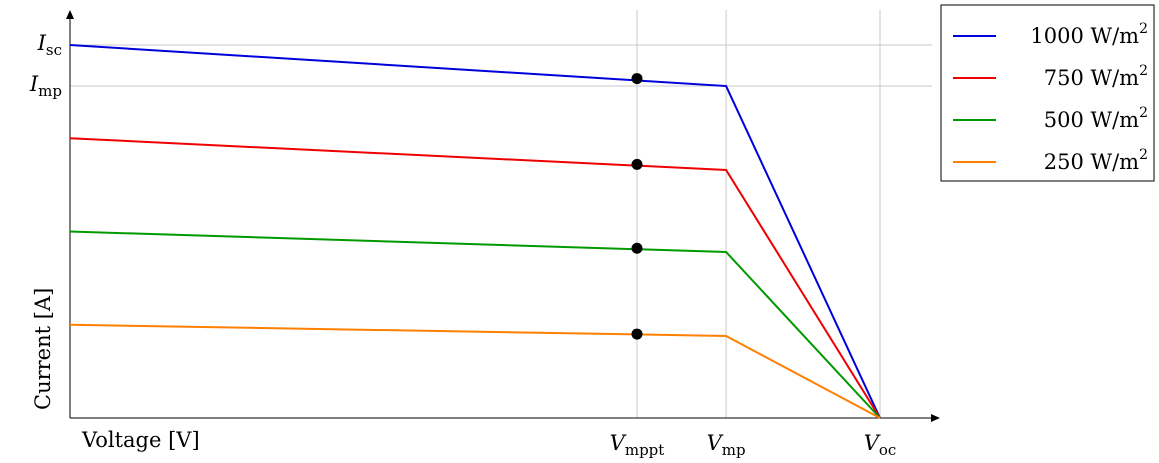 This screenshot has height=463, width=1159. Describe the element at coordinates (70, 14) in the screenshot. I see `y-axis-arrow` at that location.